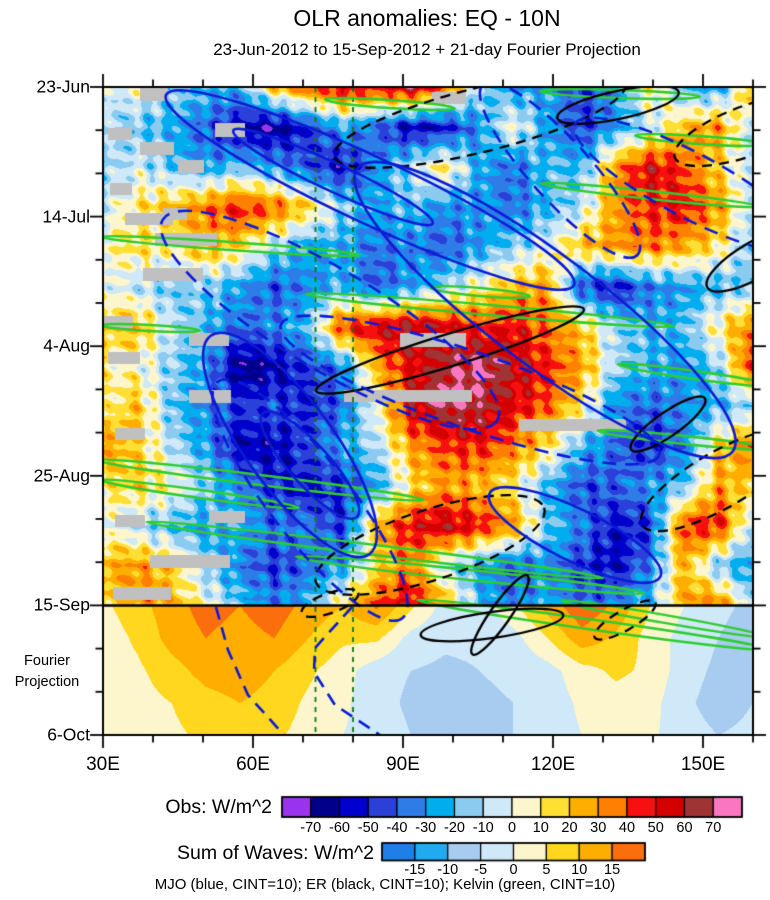 The image size is (770, 900). I want to click on waves-colorbar-tick-label: -15, so click(415, 870).